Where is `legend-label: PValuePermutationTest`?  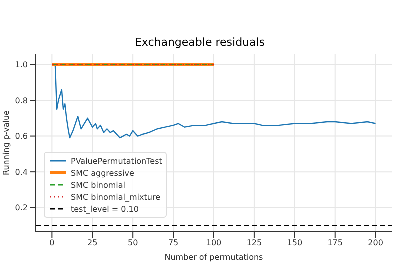
legend-label: PValuePermutationTest is located at coordinates (116, 161).